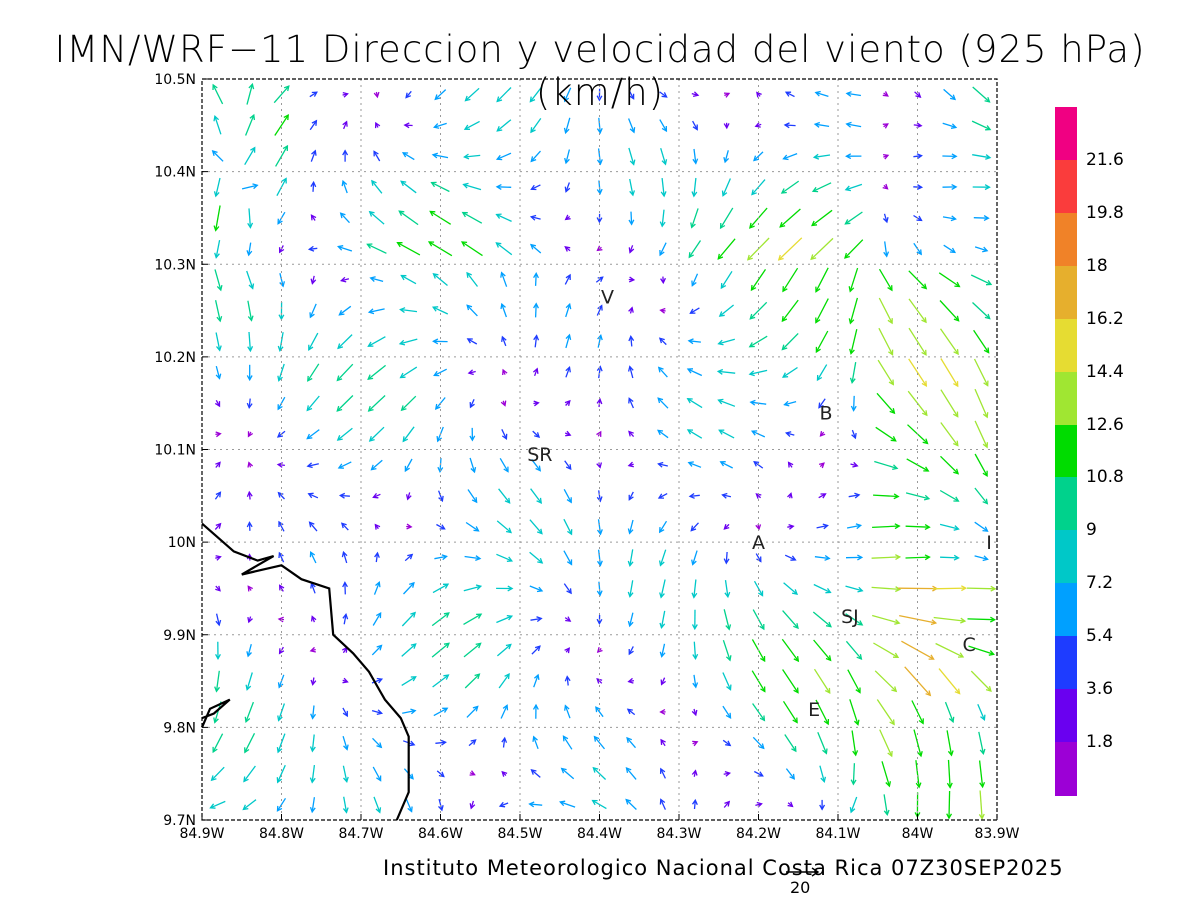 This screenshot has height=900, width=1200. What do you see at coordinates (918, 834) in the screenshot?
I see `x-tick-label: 84W` at bounding box center [918, 834].